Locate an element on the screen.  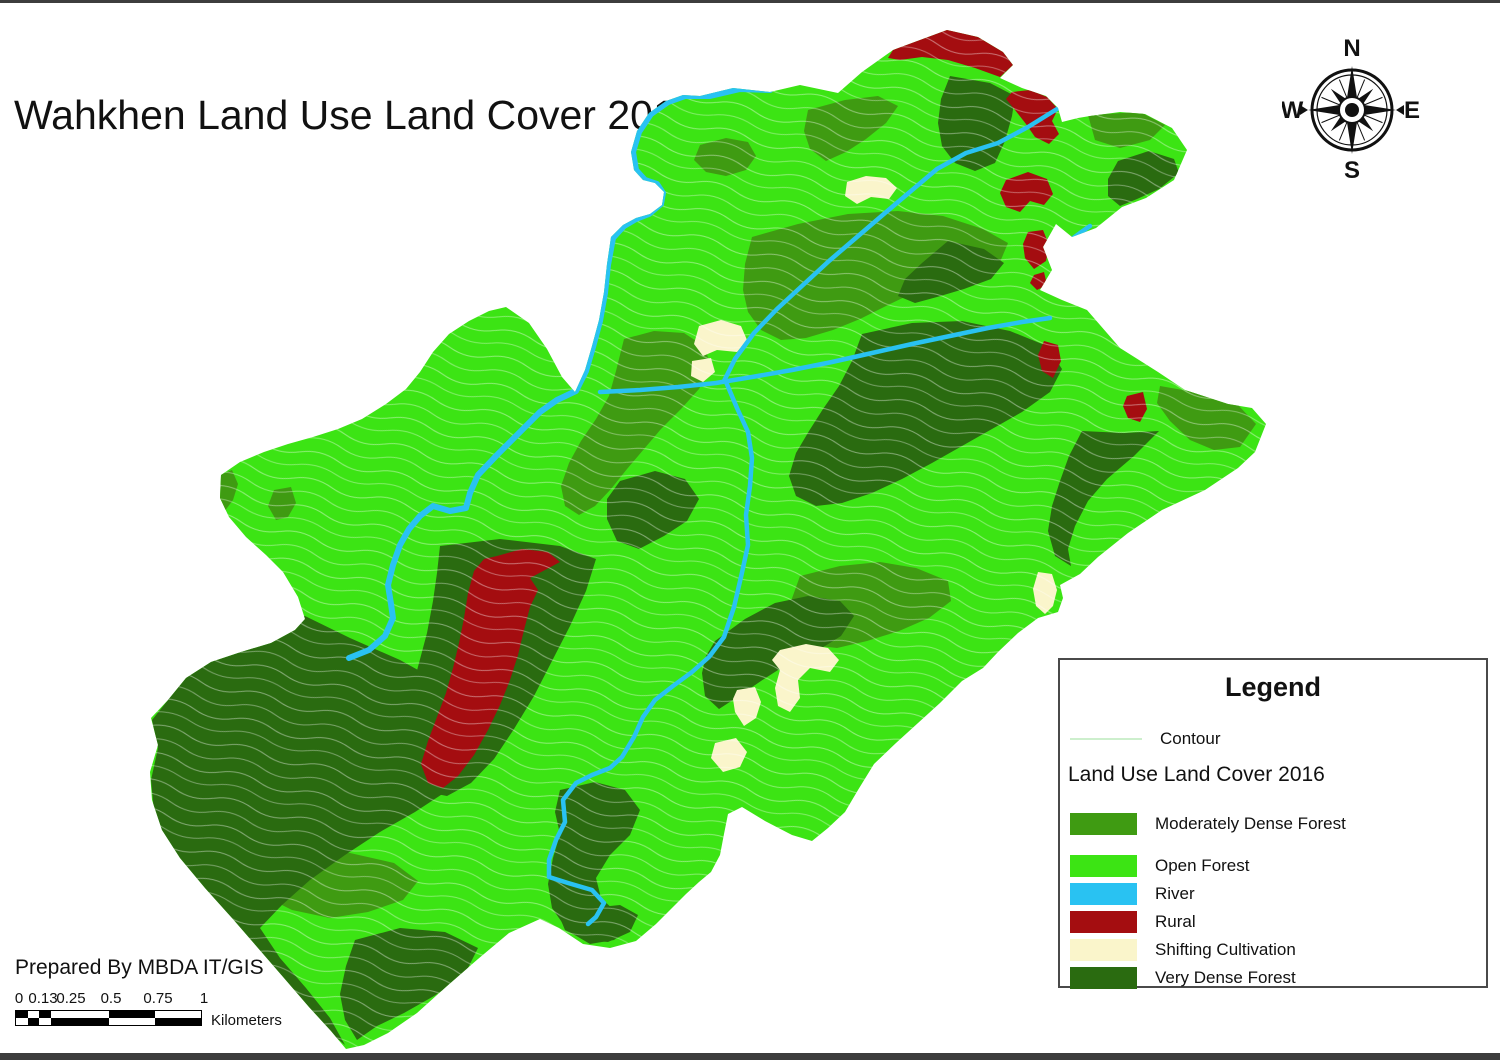
legend-label: Shifting Cultivation is located at coordinates (1225, 949).